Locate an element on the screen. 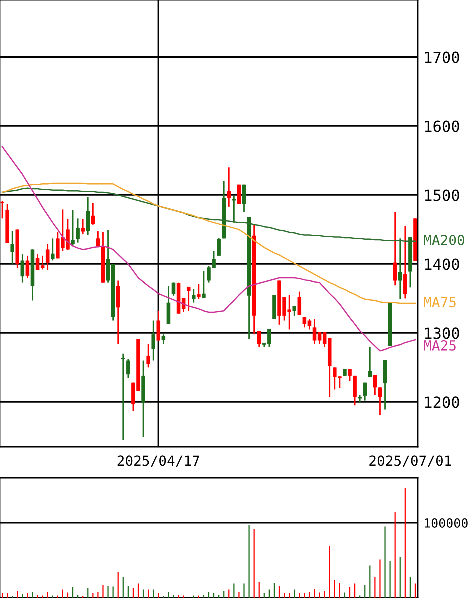 This screenshot has width=472, height=598. y-tick-label: 1200 is located at coordinates (442, 402).